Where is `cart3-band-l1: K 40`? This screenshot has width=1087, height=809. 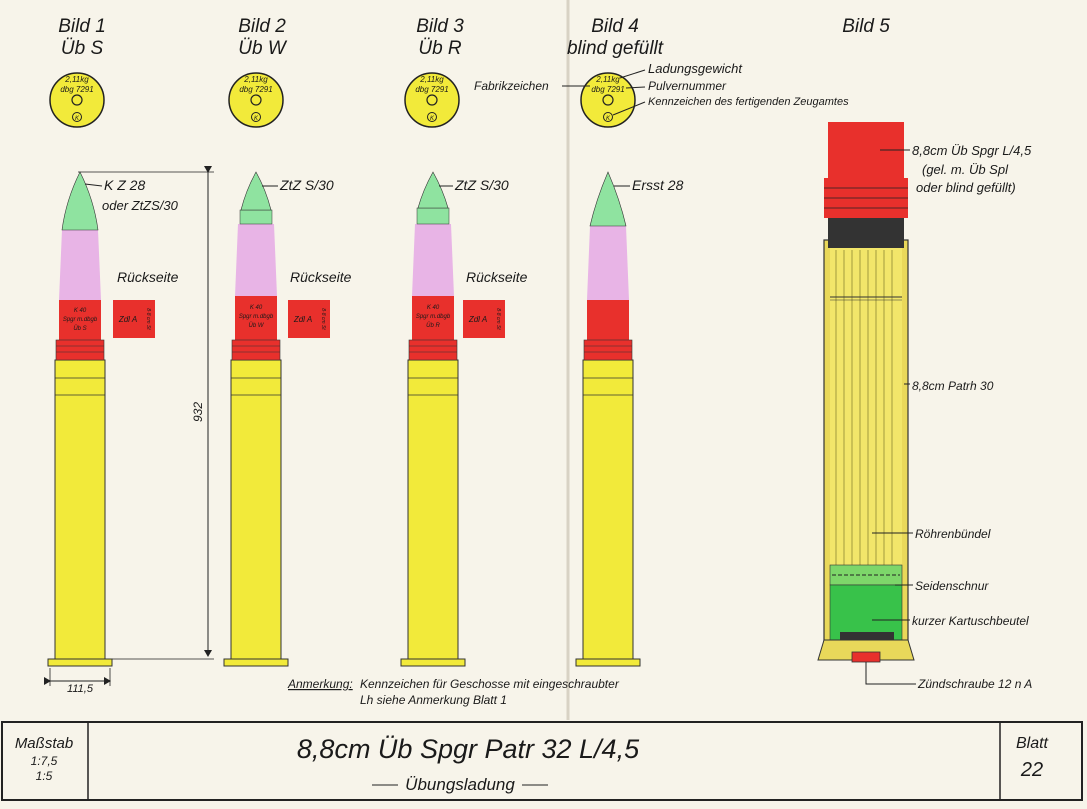
cart3-band-l1: K 40 is located at coordinates (433, 308).